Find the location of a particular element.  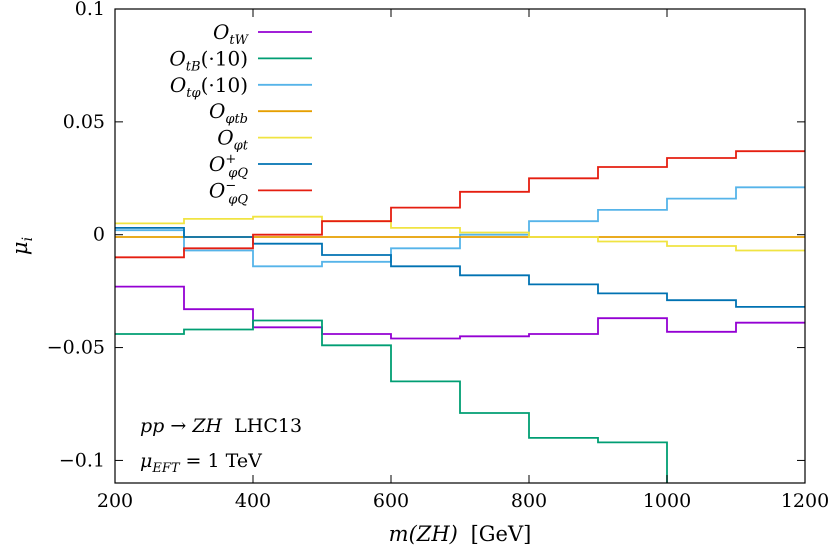

legend-label: O+ φQ is located at coordinates (228, 166).